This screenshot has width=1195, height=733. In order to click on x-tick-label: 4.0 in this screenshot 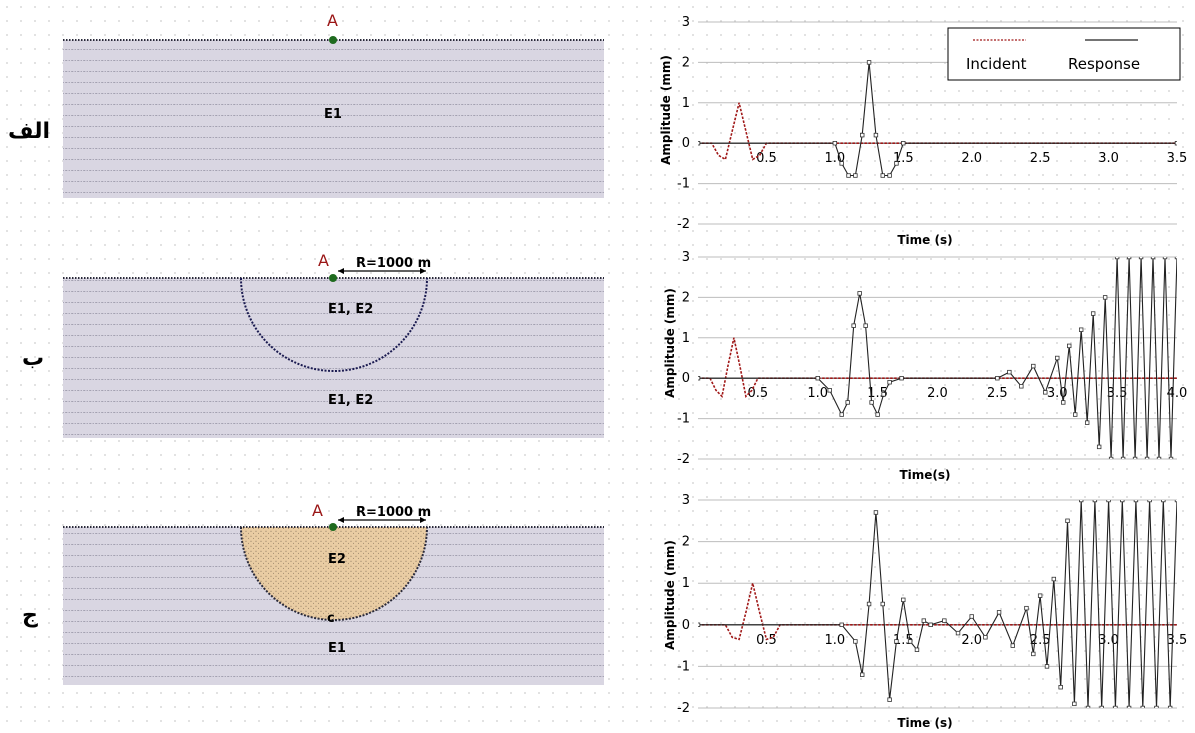, I will do `click(1177, 393)`.